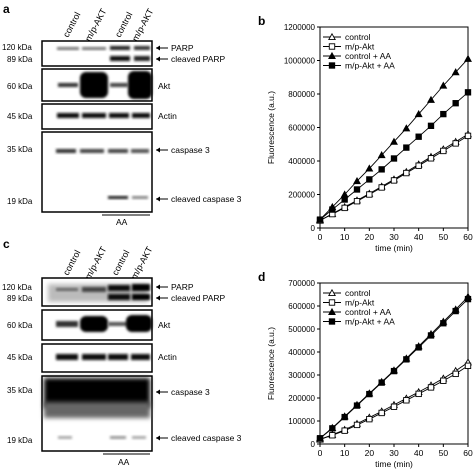  What do you see at coordinates (20, 357) in the screenshot?
I see `mw-c-45: 45 kDa` at bounding box center [20, 357].